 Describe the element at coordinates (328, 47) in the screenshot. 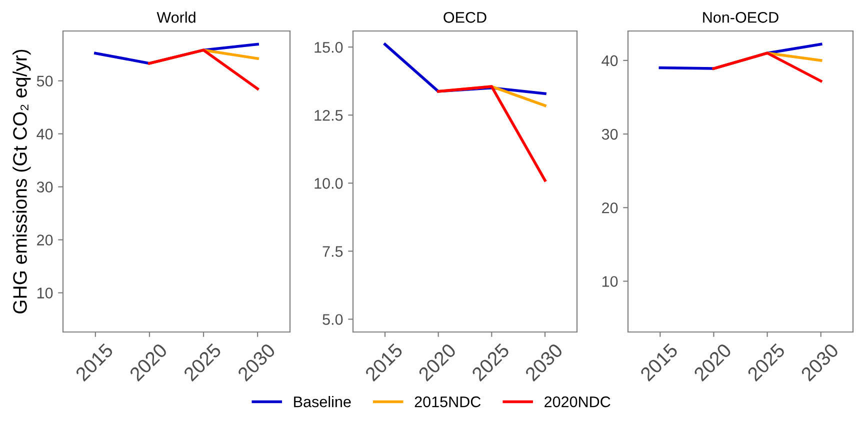

I see `y-tick-label: 15.0` at that location.